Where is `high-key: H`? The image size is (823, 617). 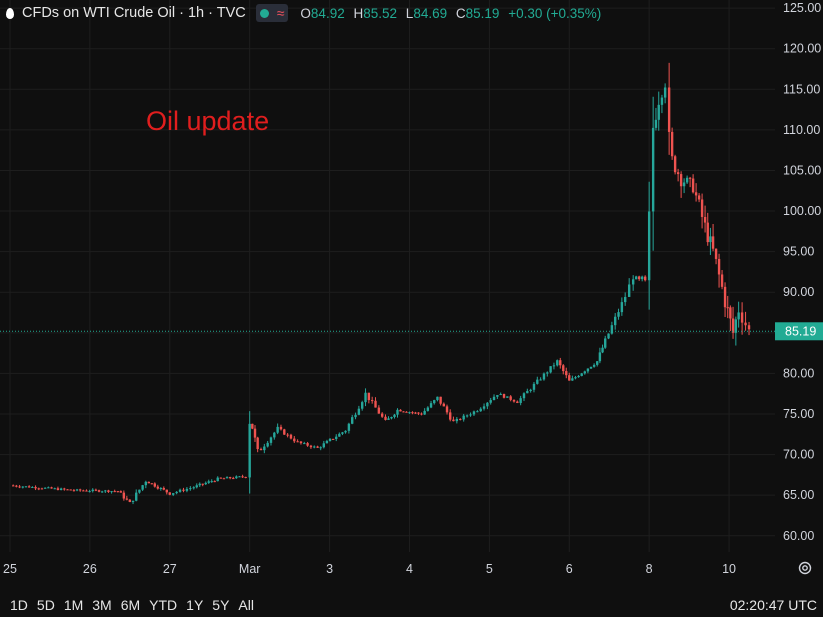 high-key: H is located at coordinates (358, 13).